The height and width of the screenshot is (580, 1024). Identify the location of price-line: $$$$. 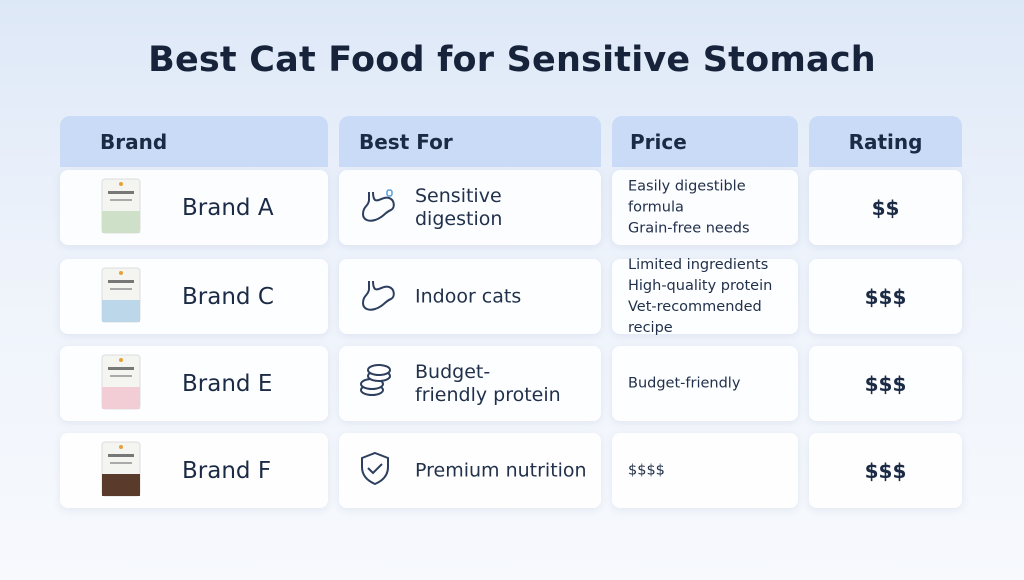
(646, 470).